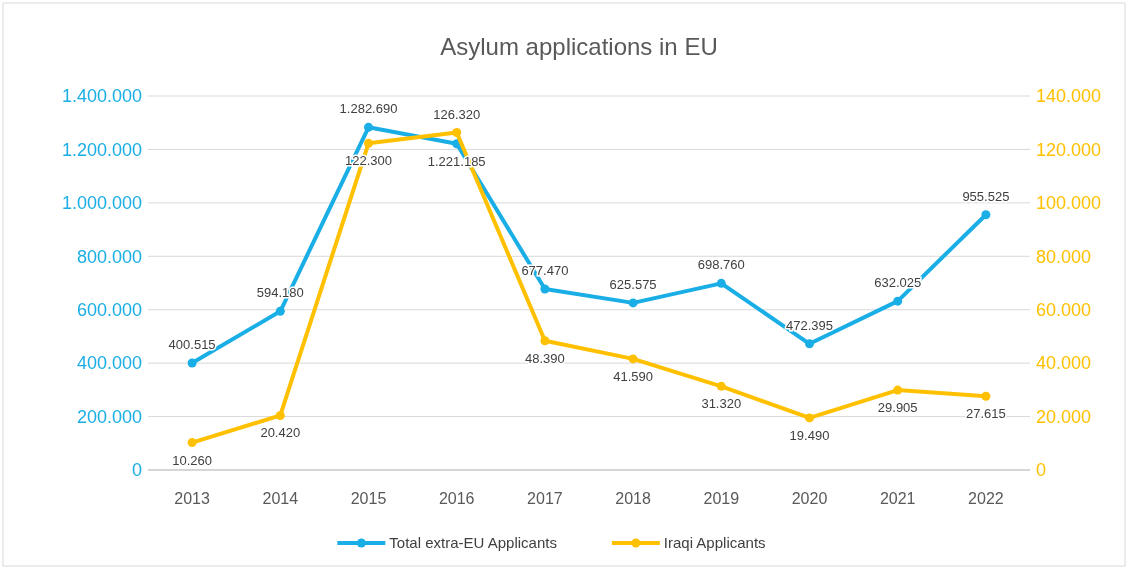 This screenshot has width=1128, height=569. What do you see at coordinates (1064, 416) in the screenshot?
I see `y2-tick-label: 20.000` at bounding box center [1064, 416].